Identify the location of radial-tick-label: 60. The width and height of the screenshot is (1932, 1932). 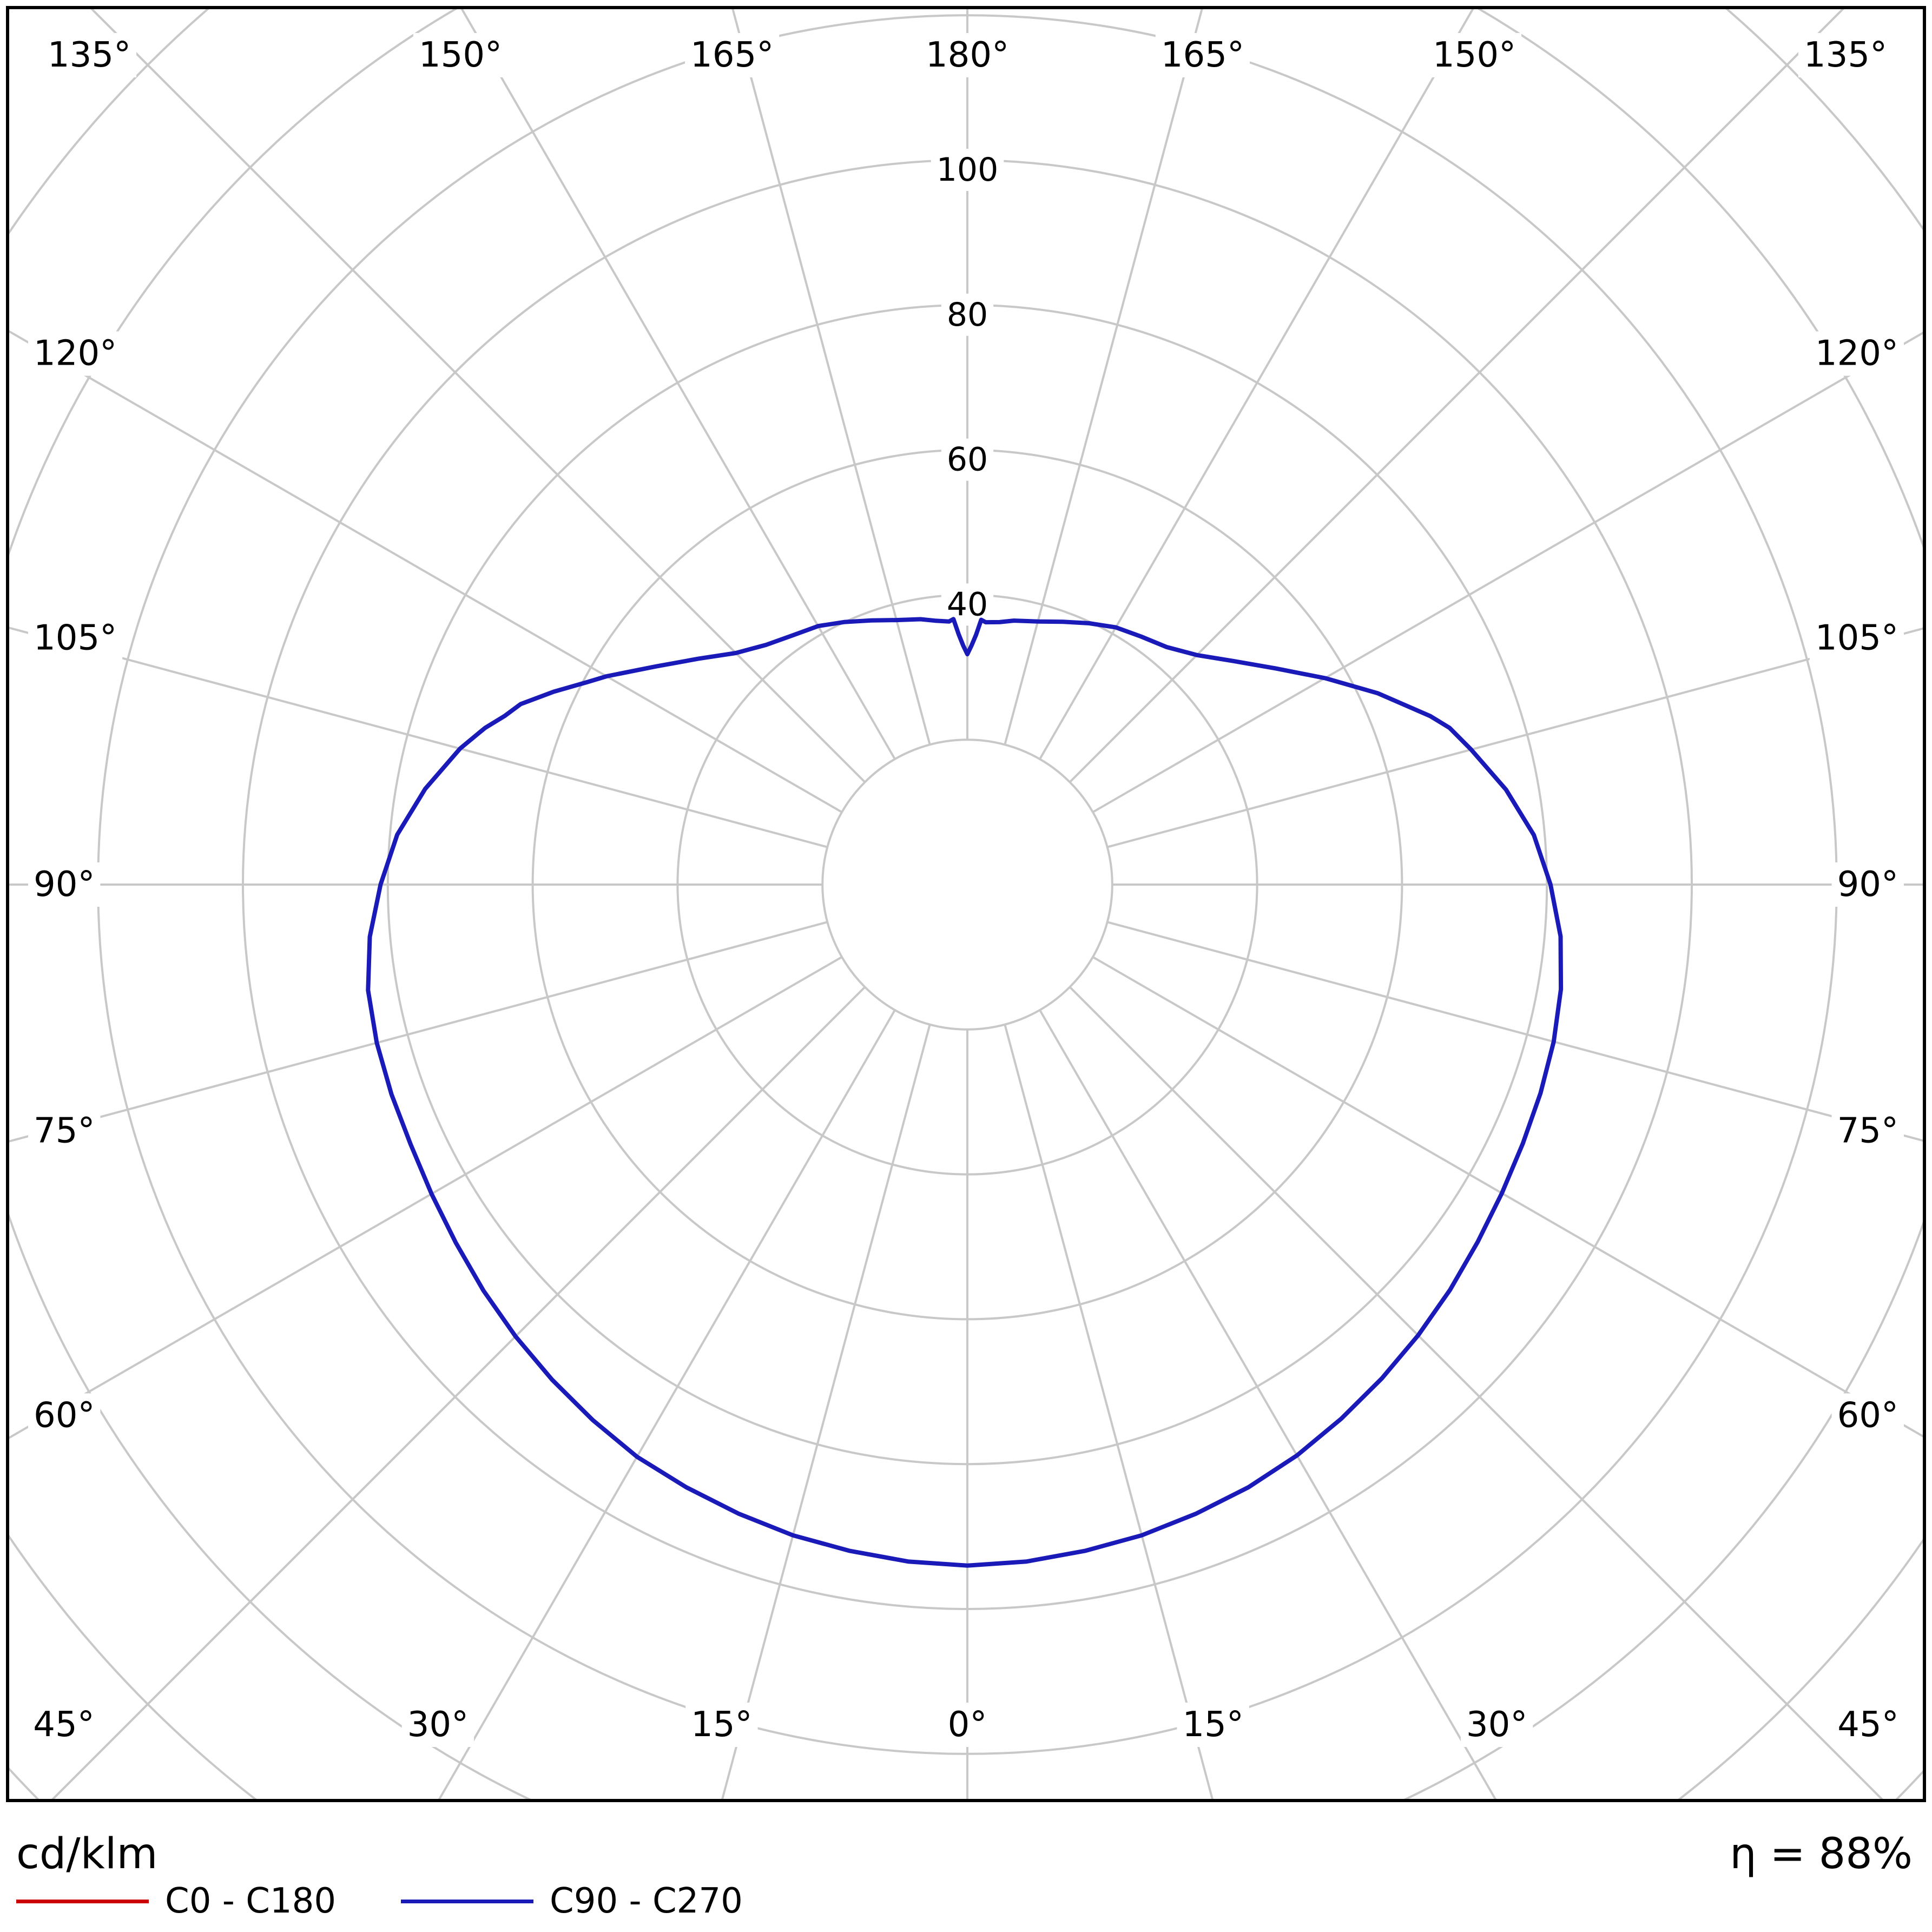
(967, 460).